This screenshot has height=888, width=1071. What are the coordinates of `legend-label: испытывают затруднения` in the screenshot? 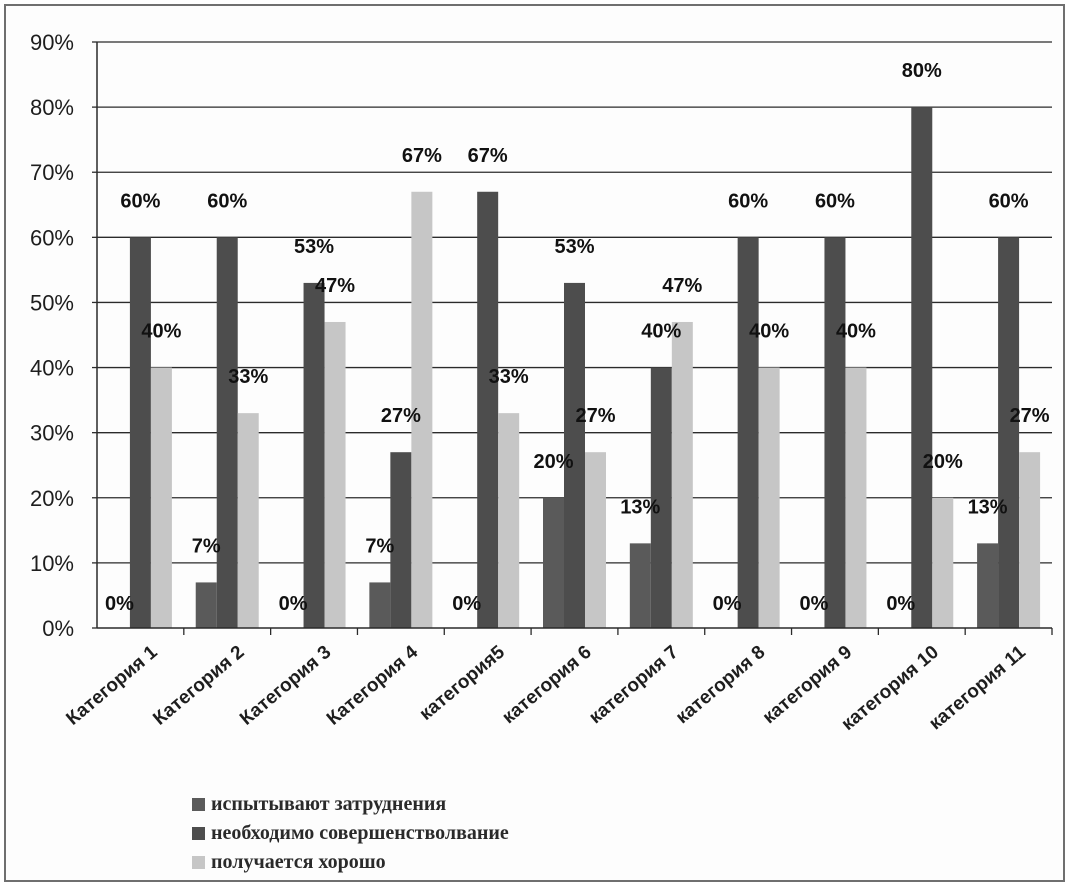 It's located at (329, 804).